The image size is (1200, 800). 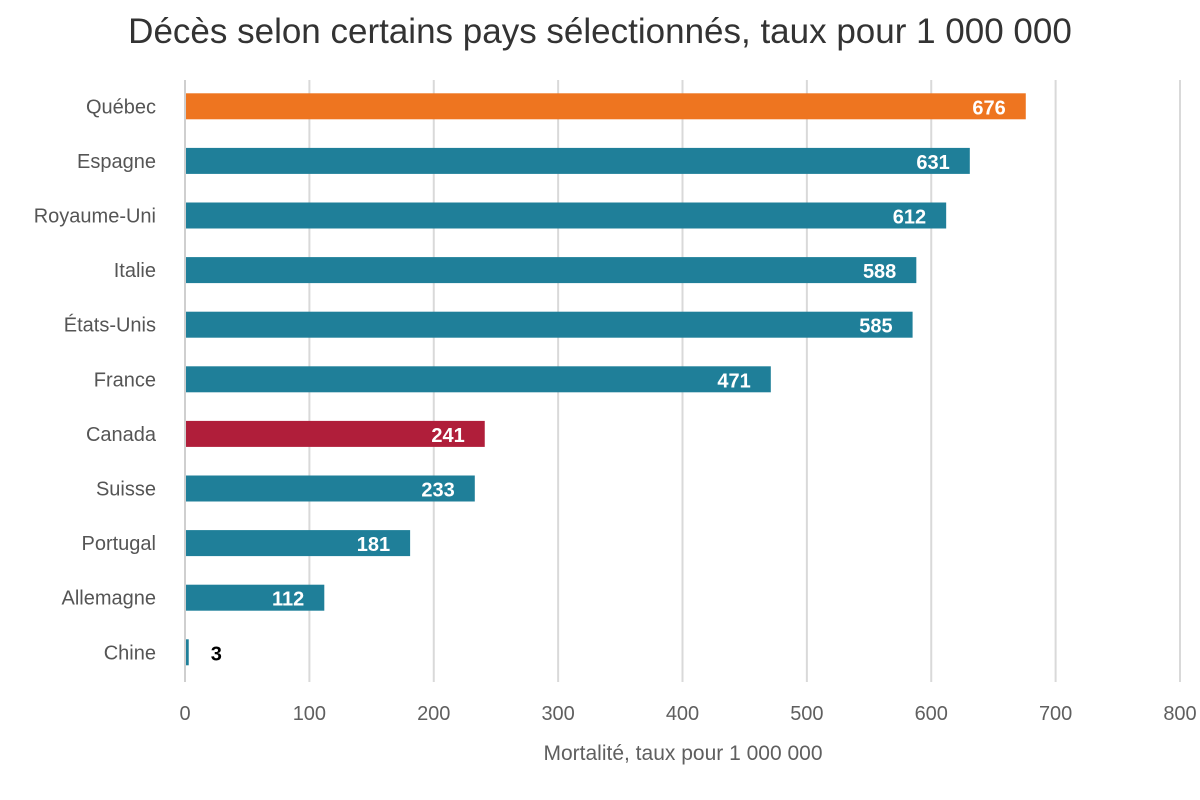 What do you see at coordinates (733, 381) in the screenshot?
I see `data-label: 471` at bounding box center [733, 381].